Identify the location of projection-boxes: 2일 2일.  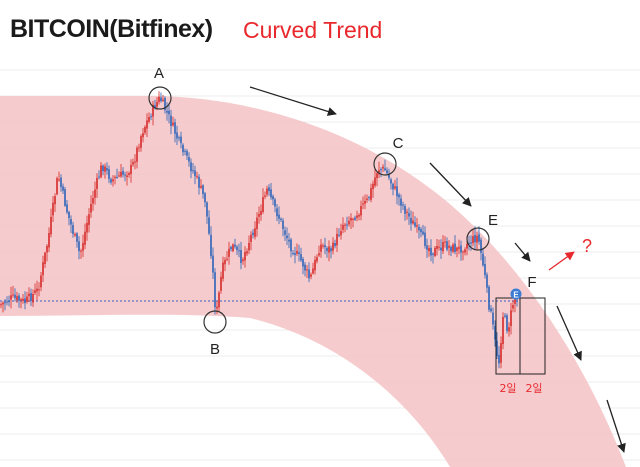
(520, 346).